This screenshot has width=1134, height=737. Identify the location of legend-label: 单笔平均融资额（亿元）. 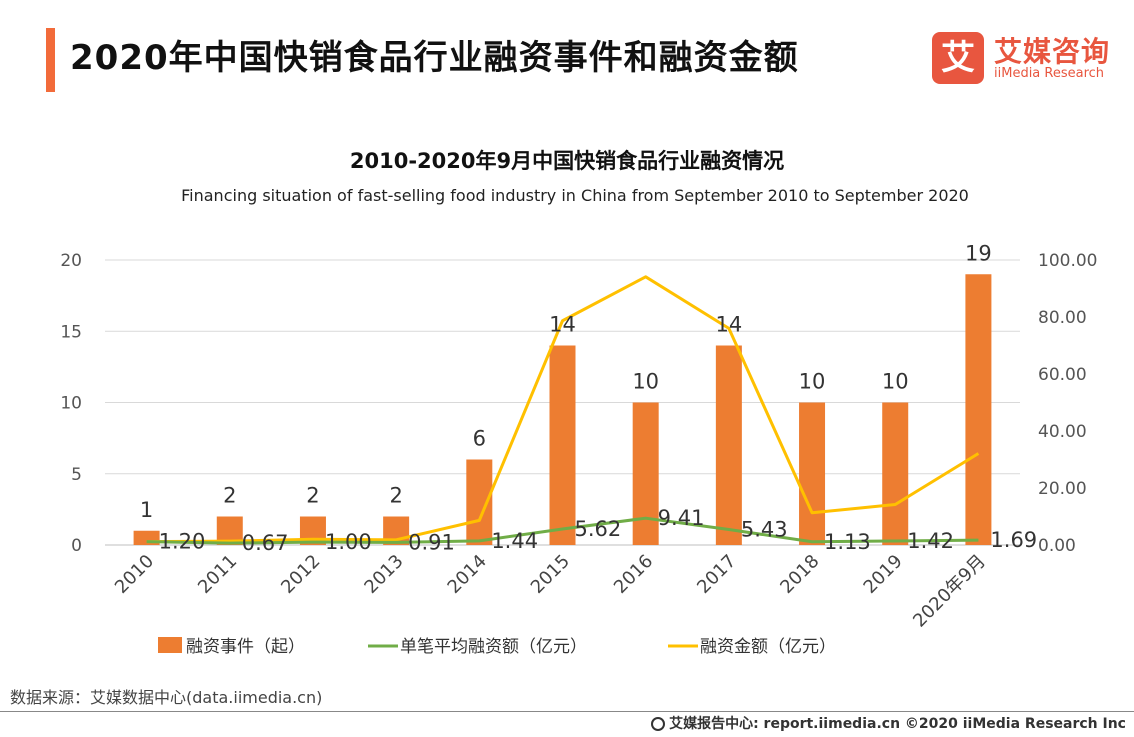
(493, 647).